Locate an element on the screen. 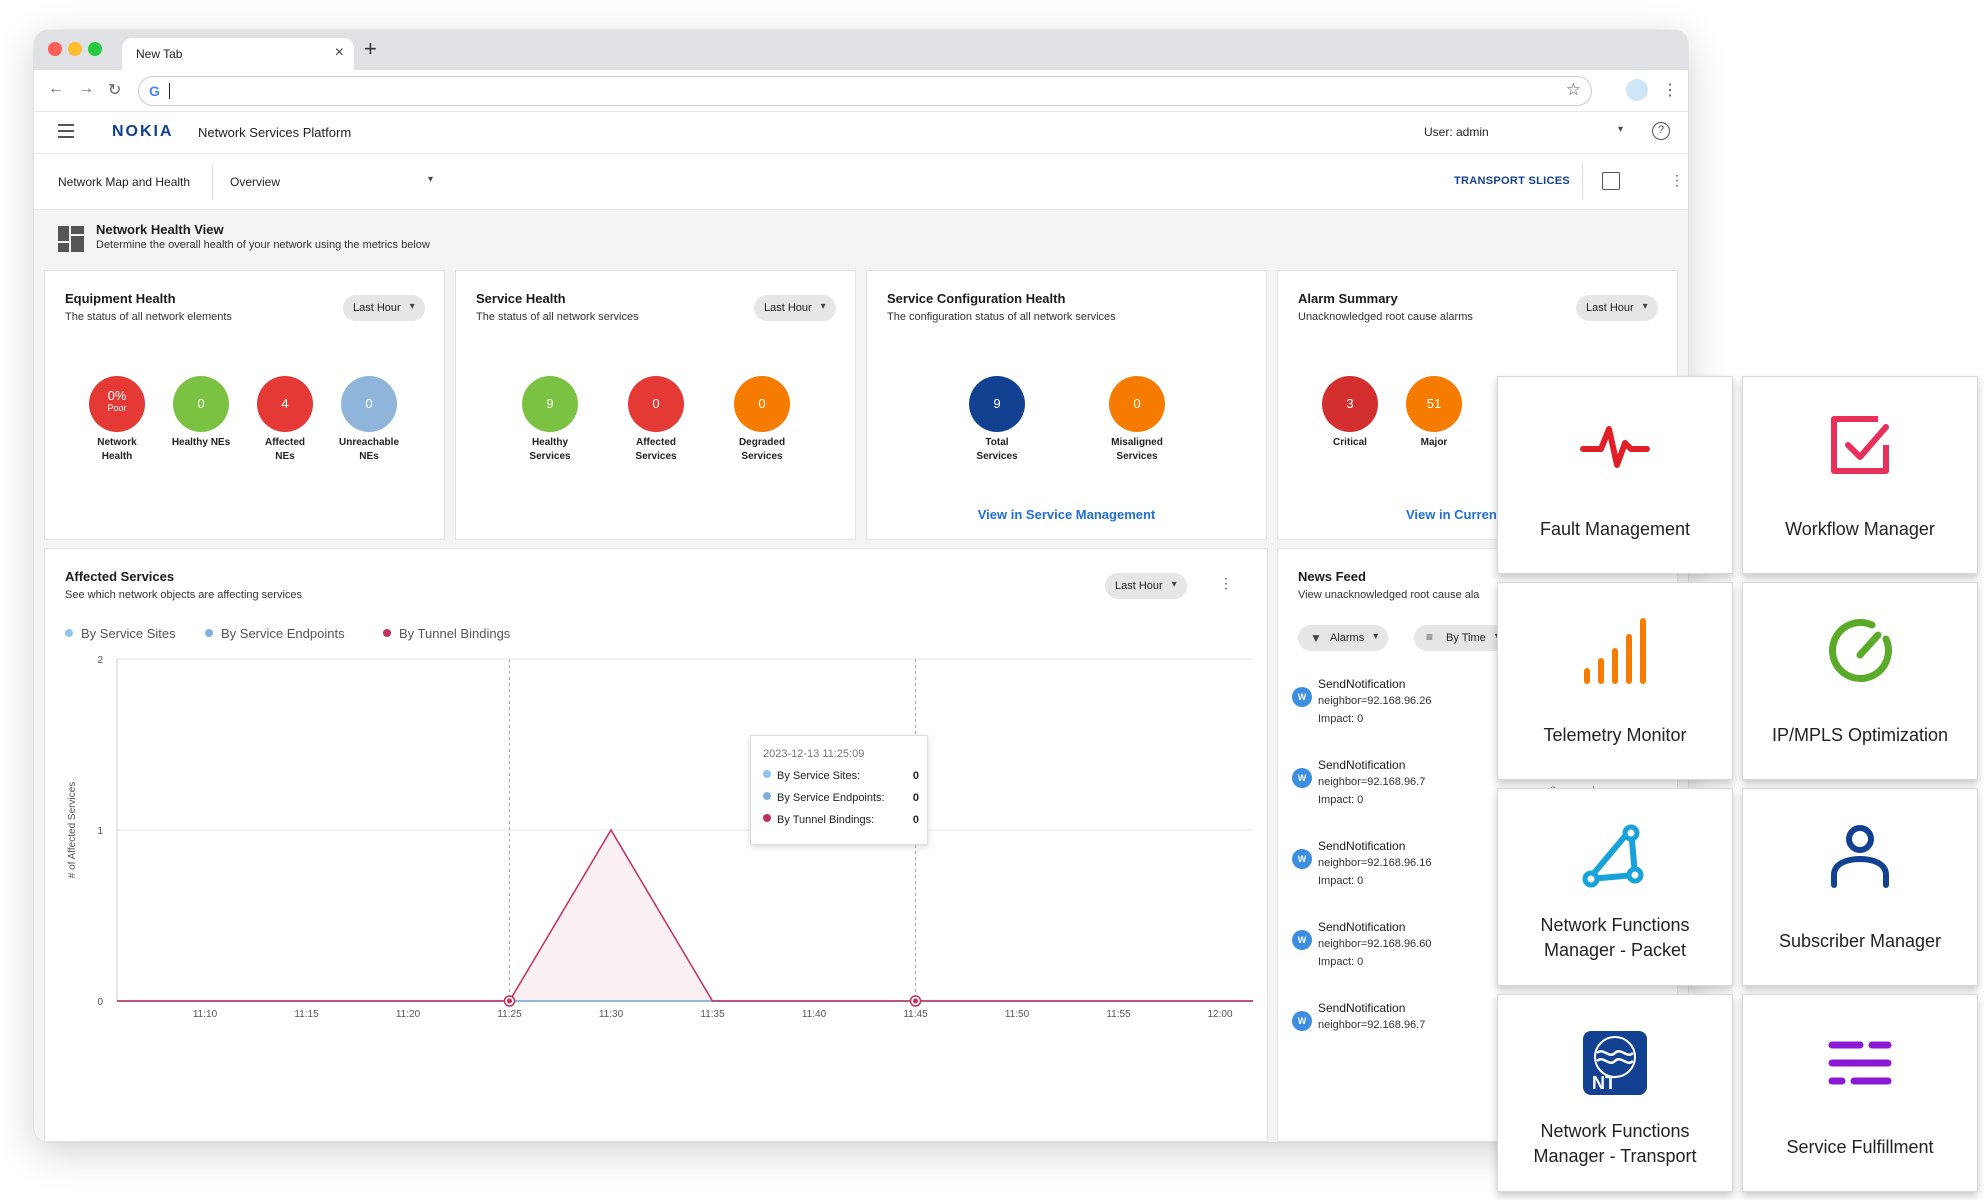 Image resolution: width=1984 pixels, height=1200 pixels. profile-avatar is located at coordinates (1637, 90).